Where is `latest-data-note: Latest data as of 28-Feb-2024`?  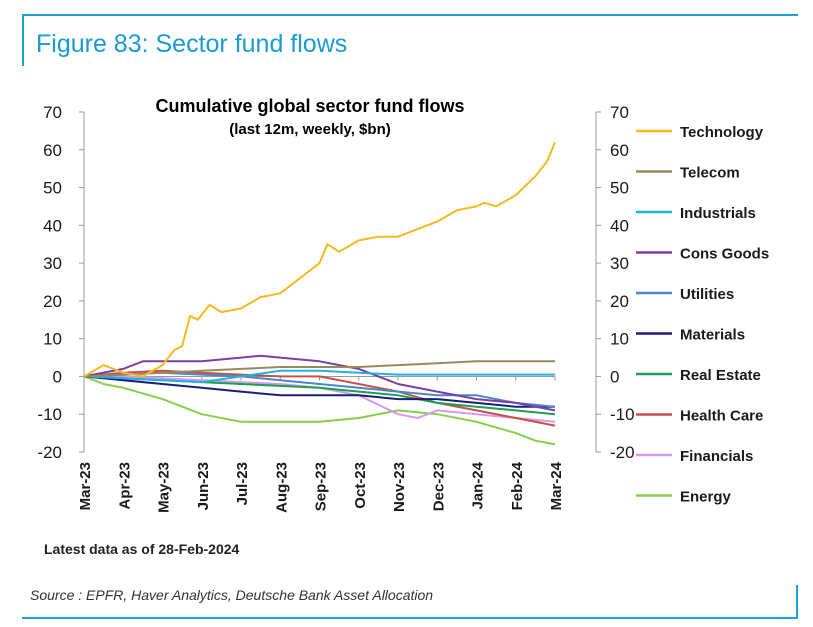
latest-data-note: Latest data as of 28-Feb-2024 is located at coordinates (142, 549).